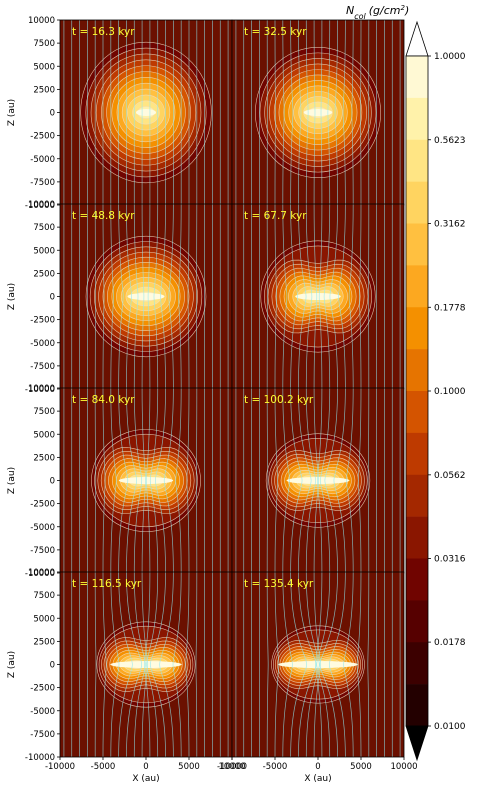  I want to click on panel-time-label: t = 100.2 kyr, so click(279, 400).